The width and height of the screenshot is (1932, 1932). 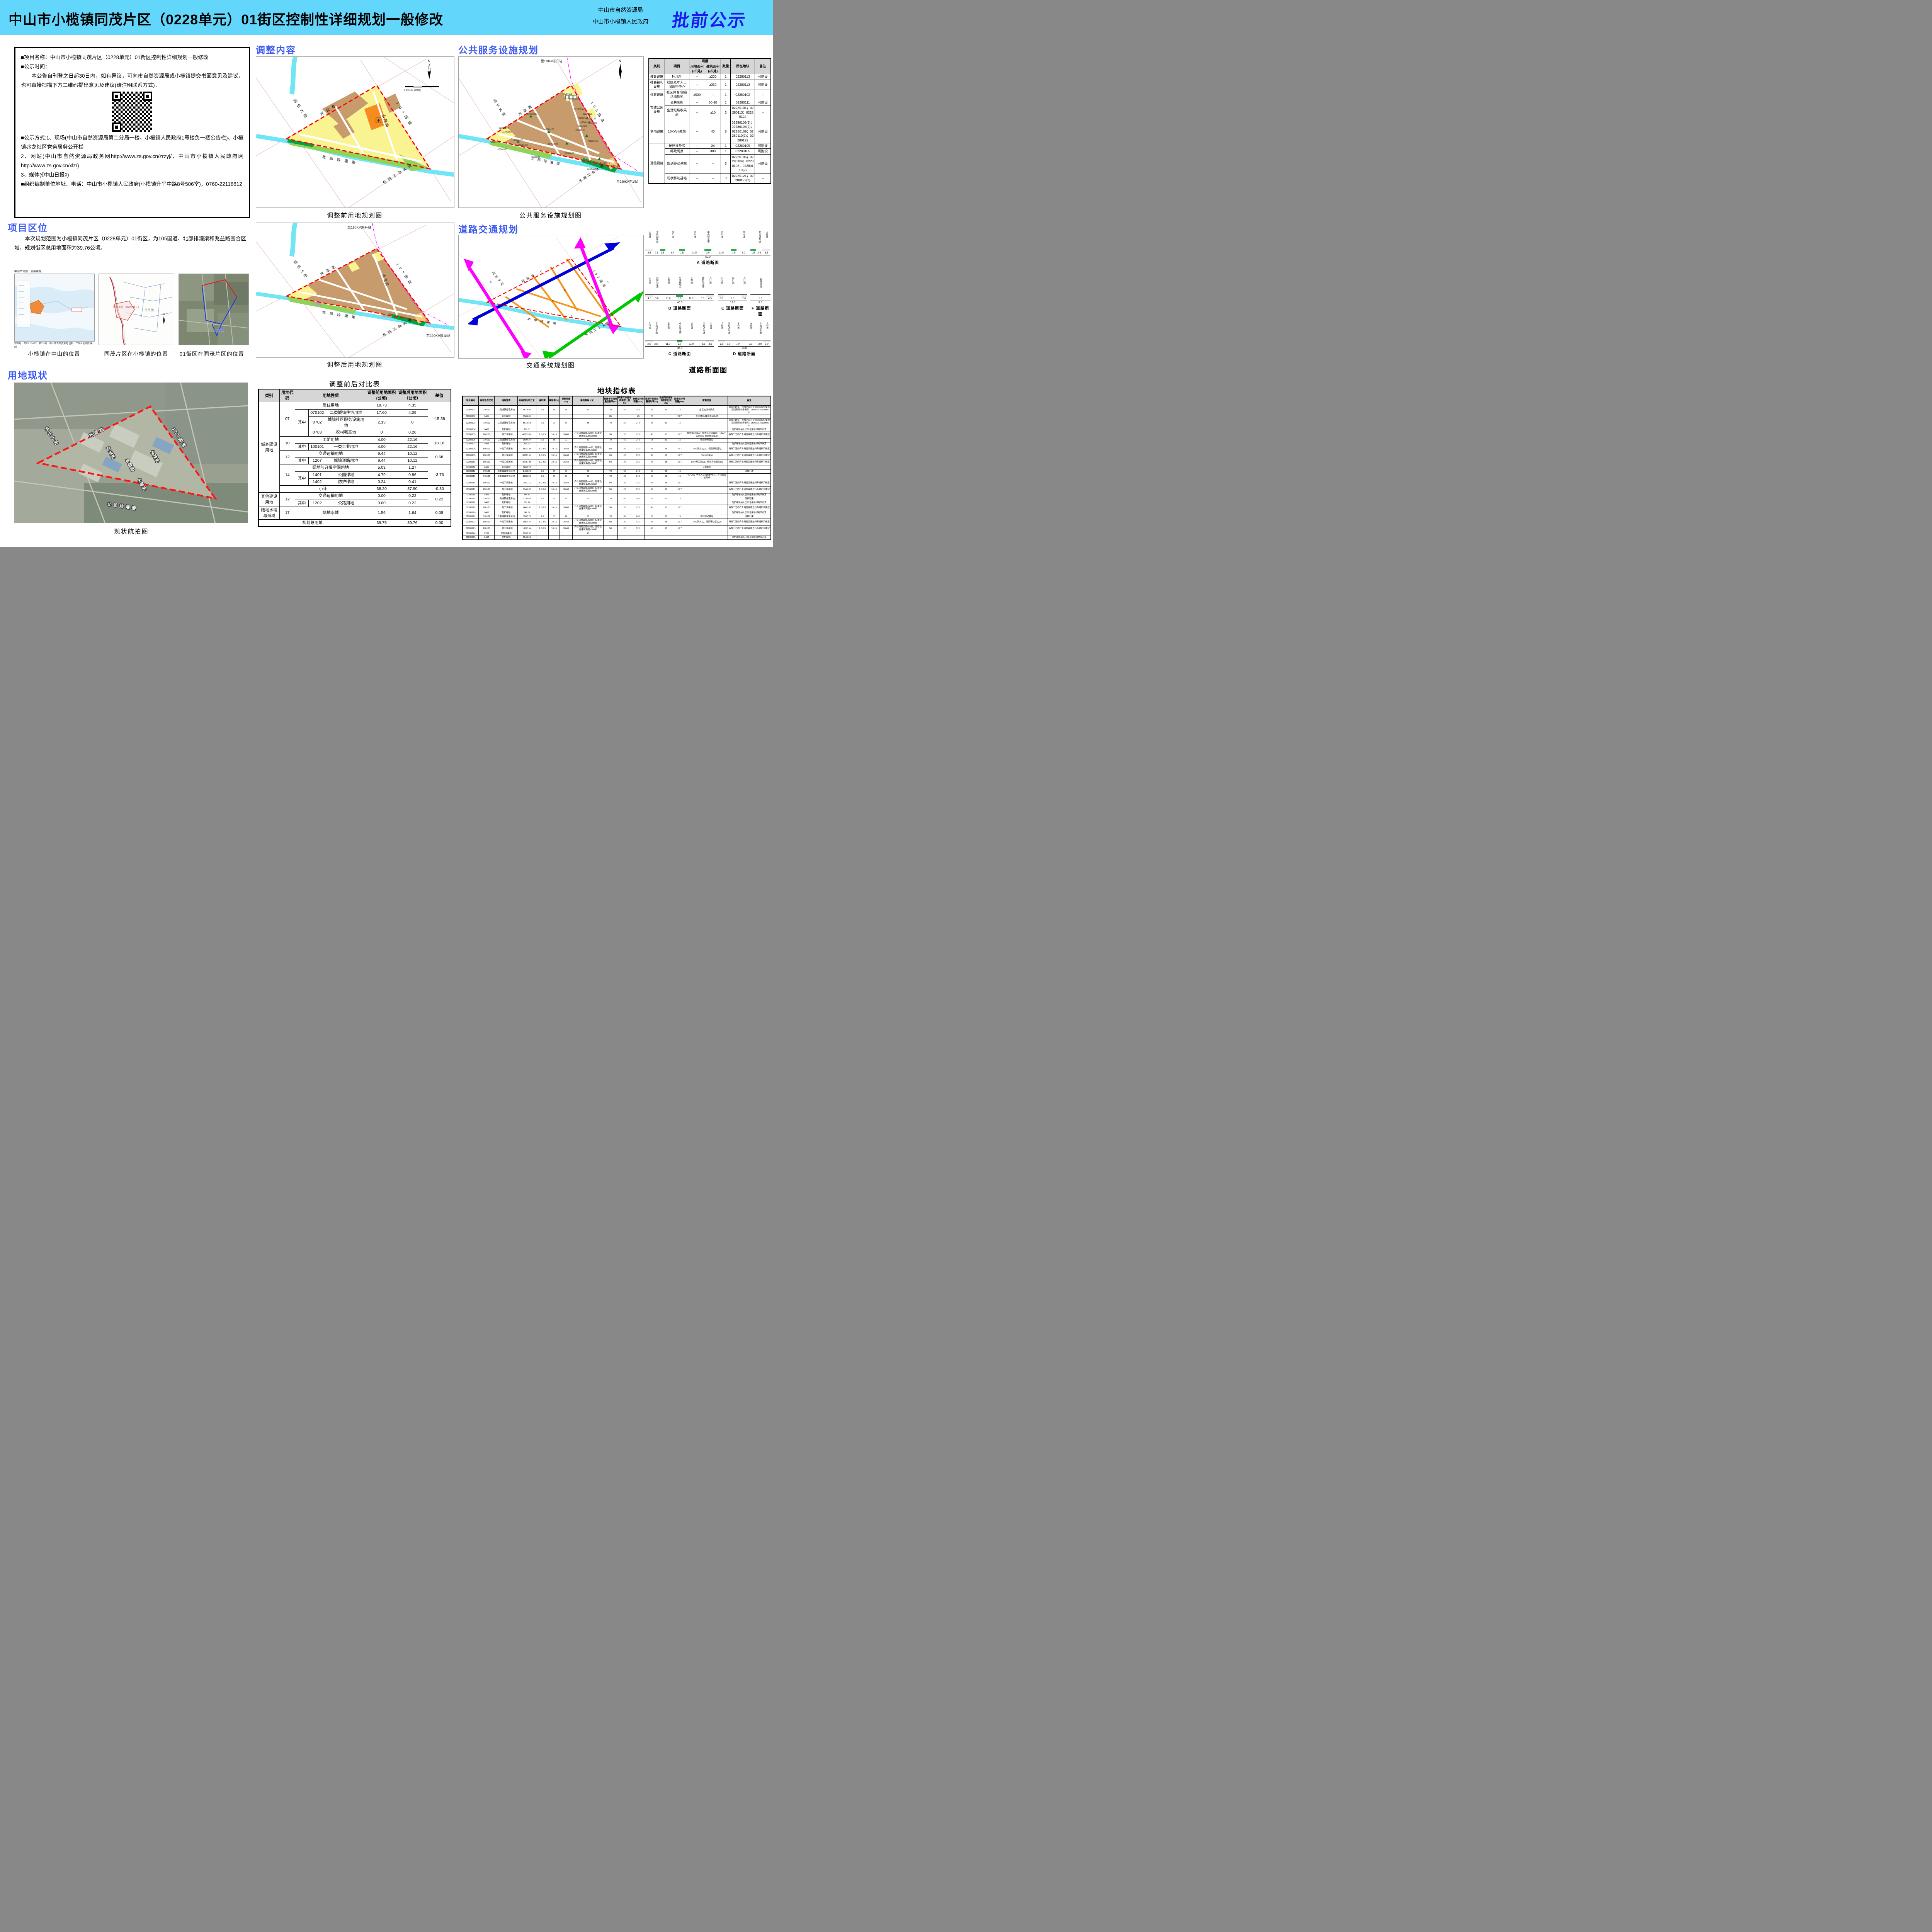 I want to click on table-cell: --, so click(x=697, y=178).